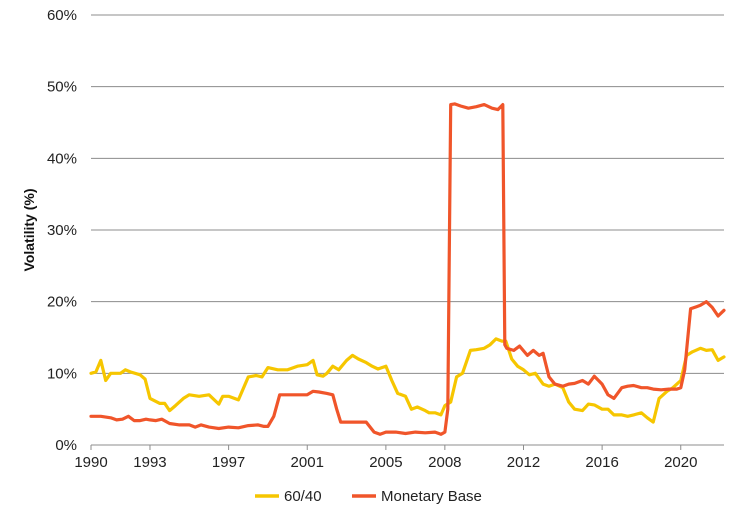  I want to click on x-tick-label: 1990, so click(90, 462).